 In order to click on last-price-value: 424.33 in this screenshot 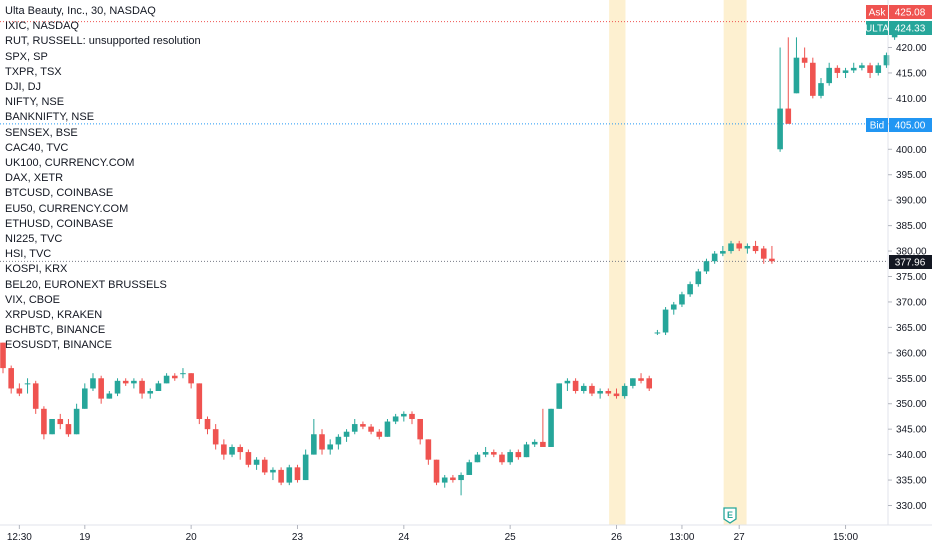, I will do `click(910, 29)`.